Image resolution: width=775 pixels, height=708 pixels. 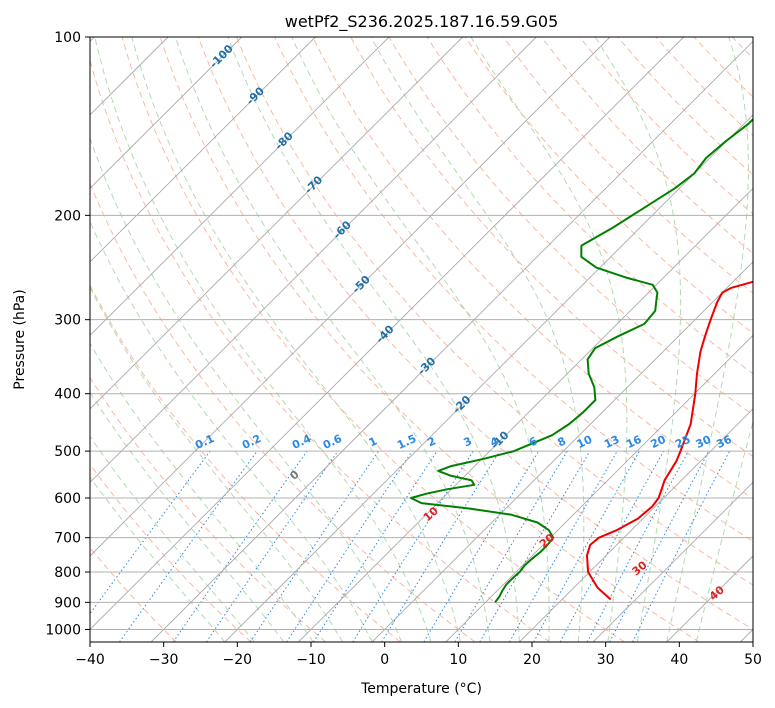 What do you see at coordinates (361, 284) in the screenshot?
I see `isotherm-label: -50` at bounding box center [361, 284].